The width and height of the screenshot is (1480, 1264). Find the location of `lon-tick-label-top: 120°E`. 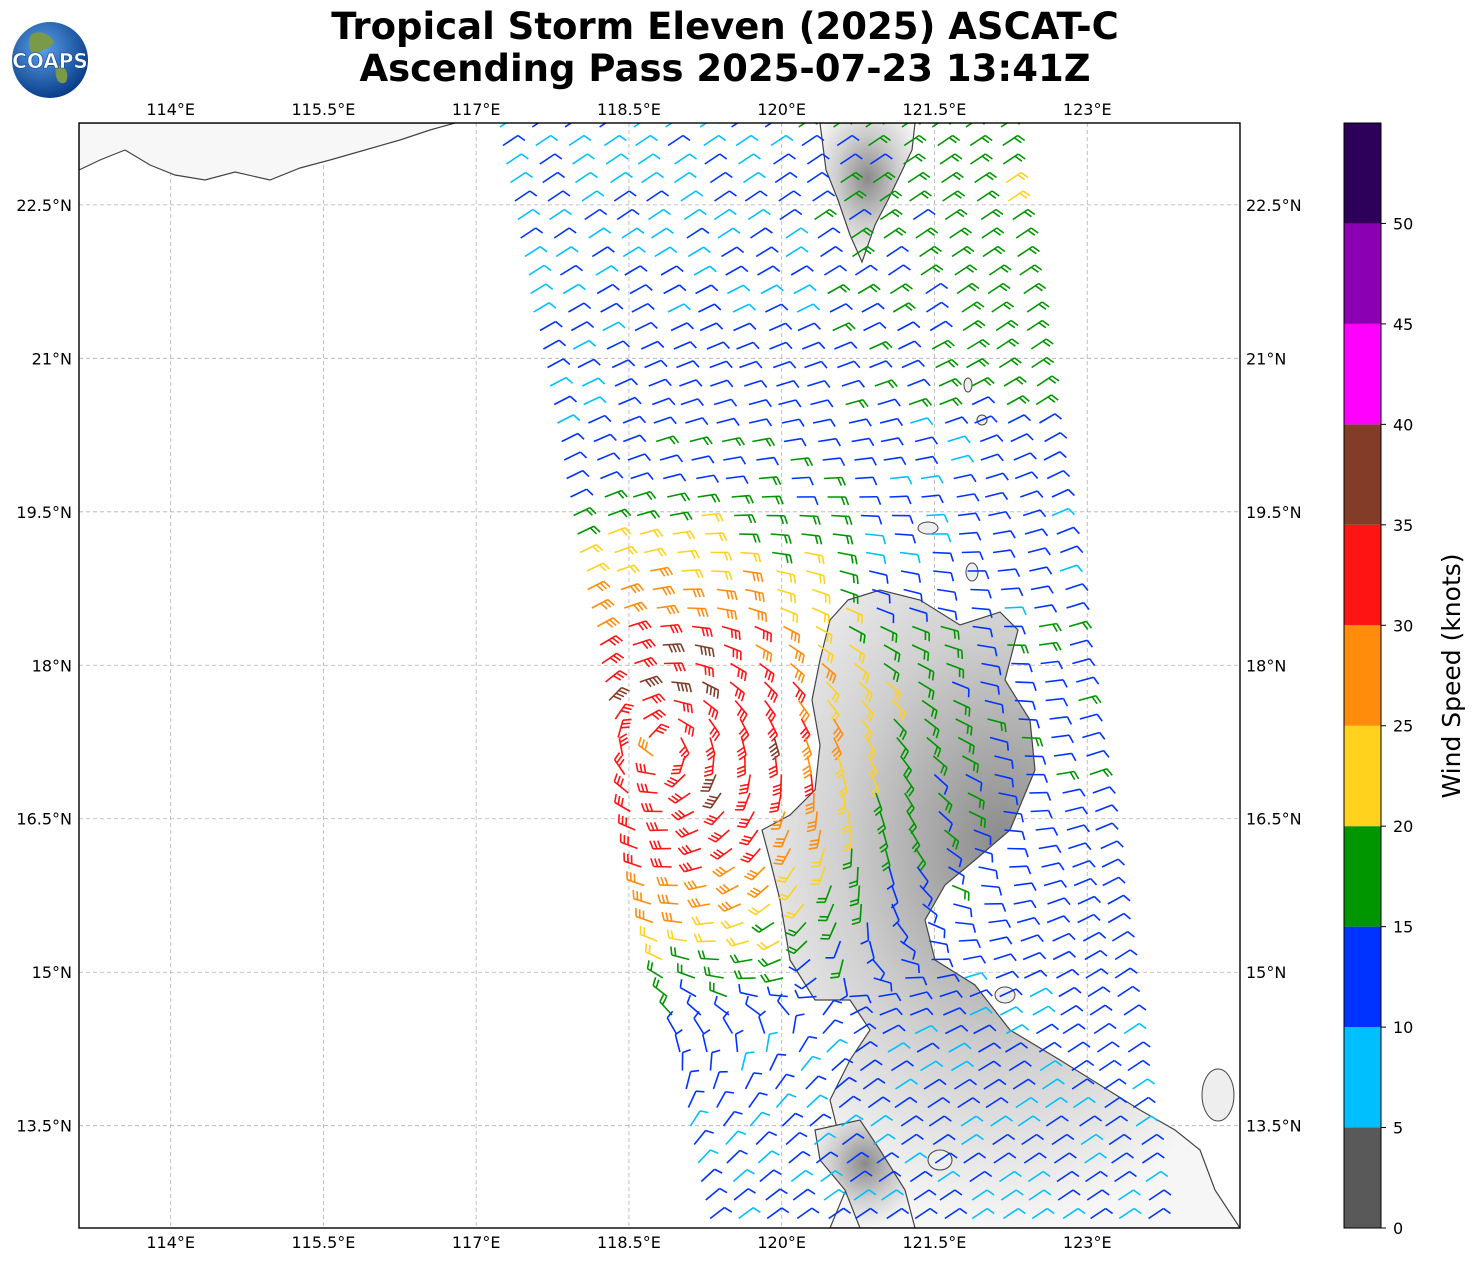

lon-tick-label-top: 120°E is located at coordinates (781, 109).